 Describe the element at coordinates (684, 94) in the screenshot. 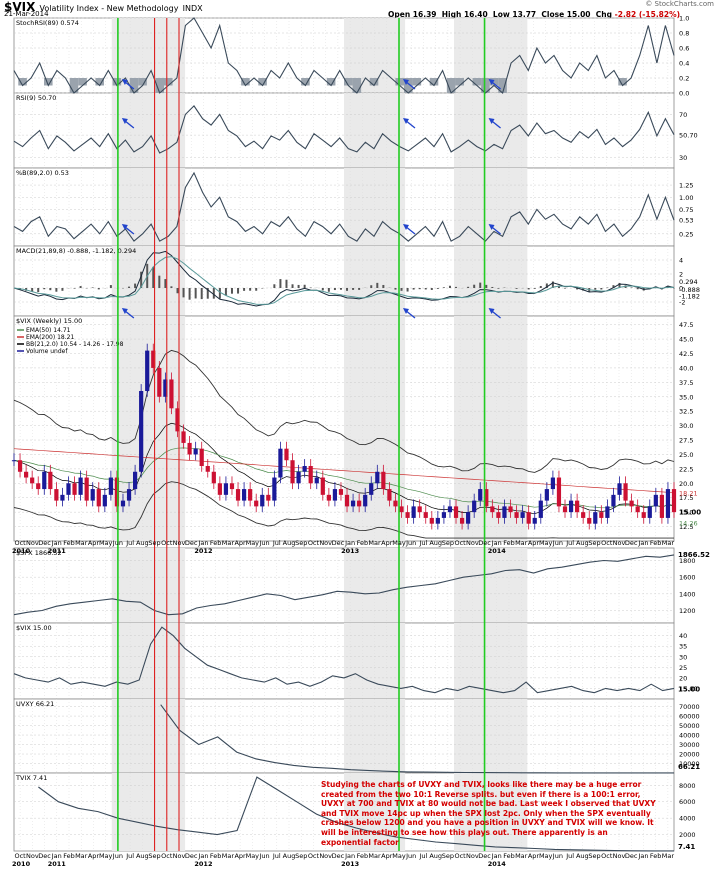

I see `tick-label: 0.0` at that location.